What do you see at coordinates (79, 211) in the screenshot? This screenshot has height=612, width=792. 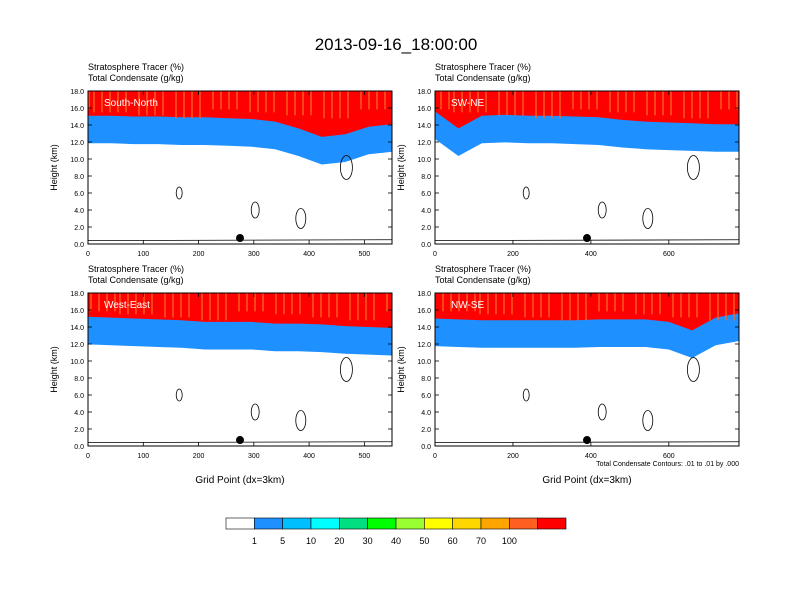 I see `y-tick-label: 4.0` at bounding box center [79, 211].